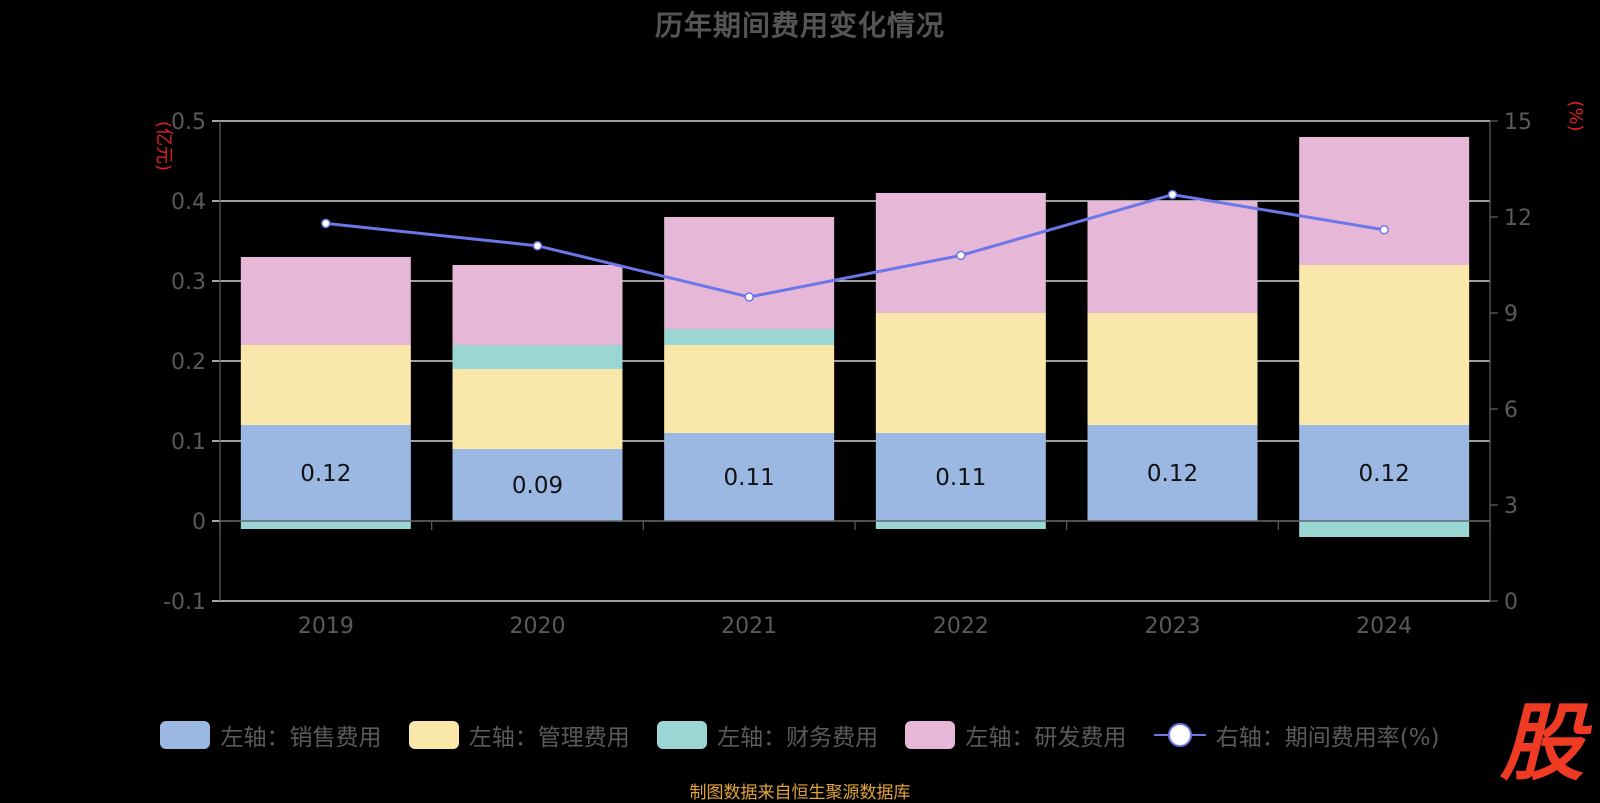 Image resolution: width=1600 pixels, height=803 pixels. What do you see at coordinates (549, 738) in the screenshot?
I see `legend-label-admin: 左轴：管理费用` at bounding box center [549, 738].